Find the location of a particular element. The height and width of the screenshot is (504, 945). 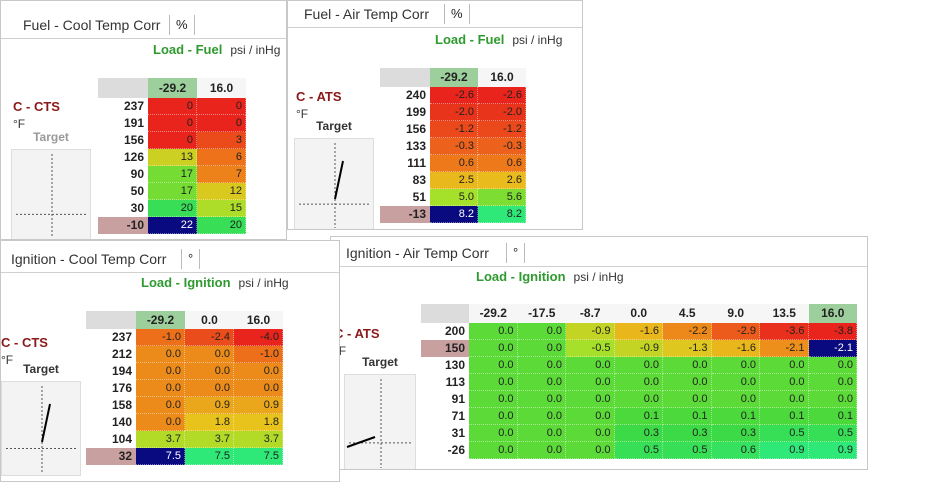

row-label: 200 is located at coordinates (454, 331).